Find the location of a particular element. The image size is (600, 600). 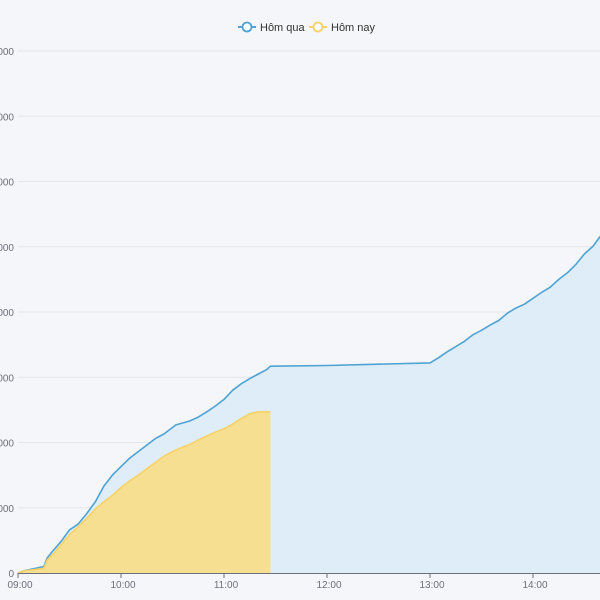

x-tick-label: 14:00 is located at coordinates (534, 585).